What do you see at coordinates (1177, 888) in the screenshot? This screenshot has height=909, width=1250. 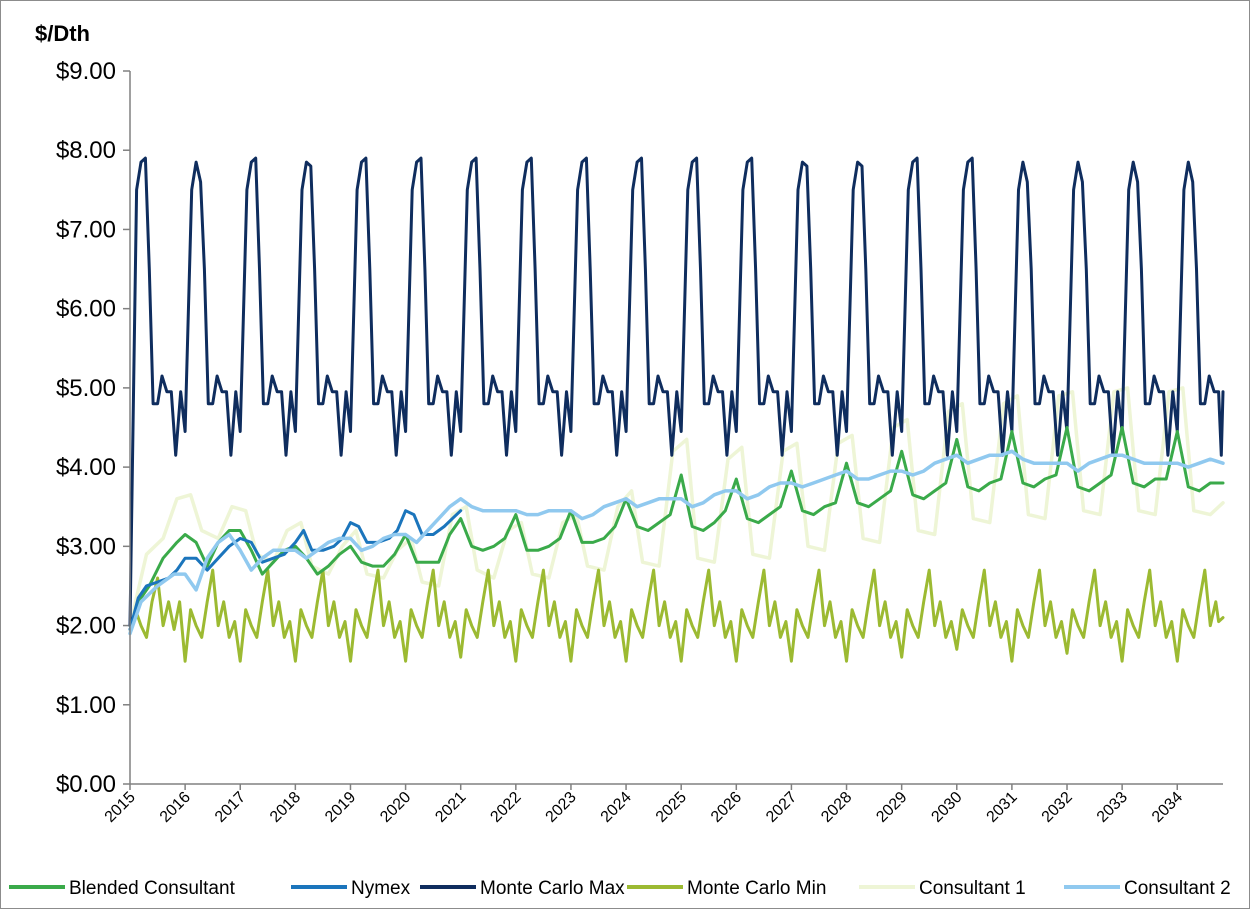 I see `legend-label: Consultant 2` at bounding box center [1177, 888].